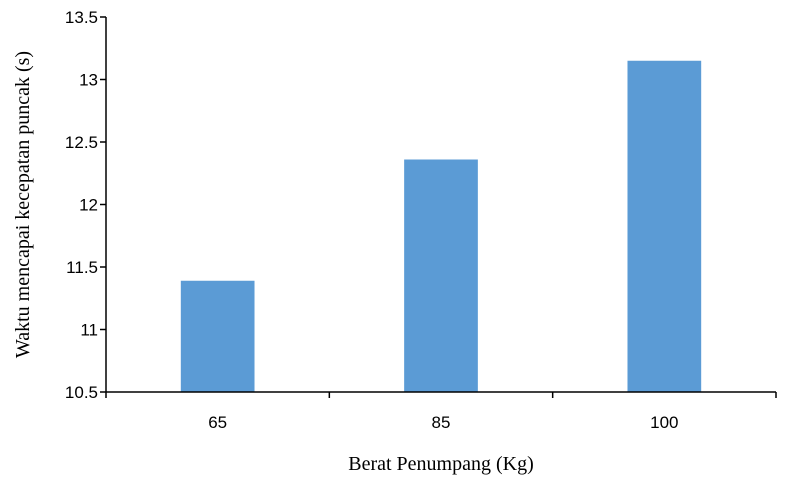  What do you see at coordinates (81, 142) in the screenshot?
I see `y-tick-label: 12.5` at bounding box center [81, 142].